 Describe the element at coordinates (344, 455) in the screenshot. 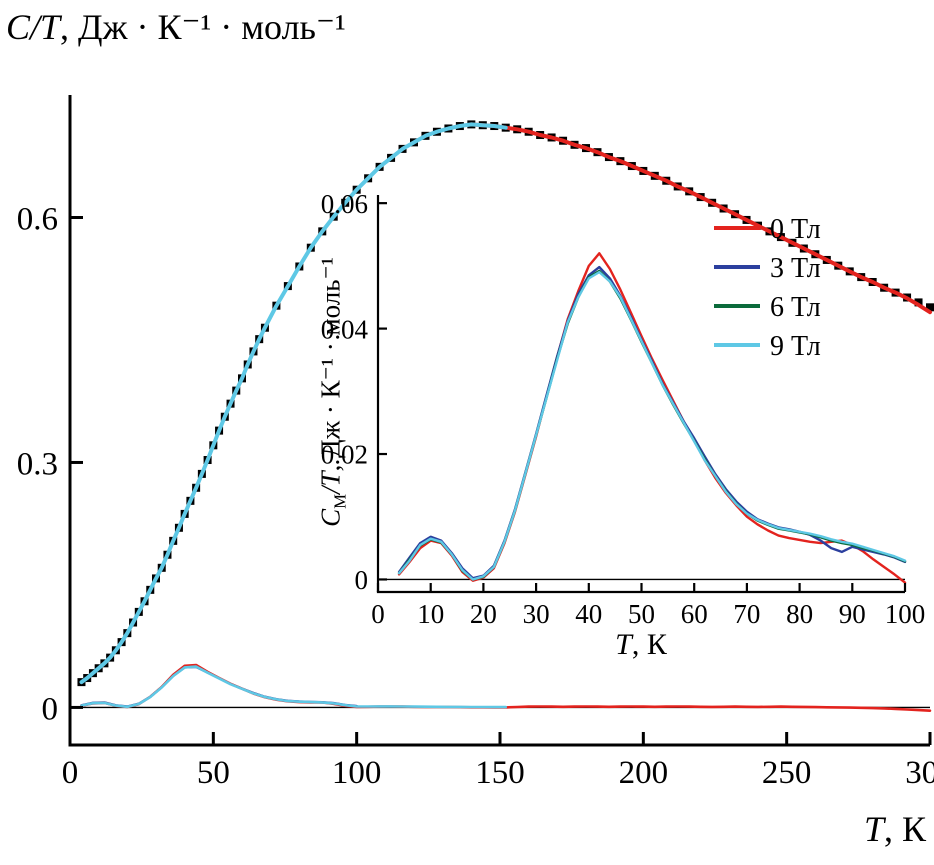

I see `inset-y-tick-label: 0.02` at that location.